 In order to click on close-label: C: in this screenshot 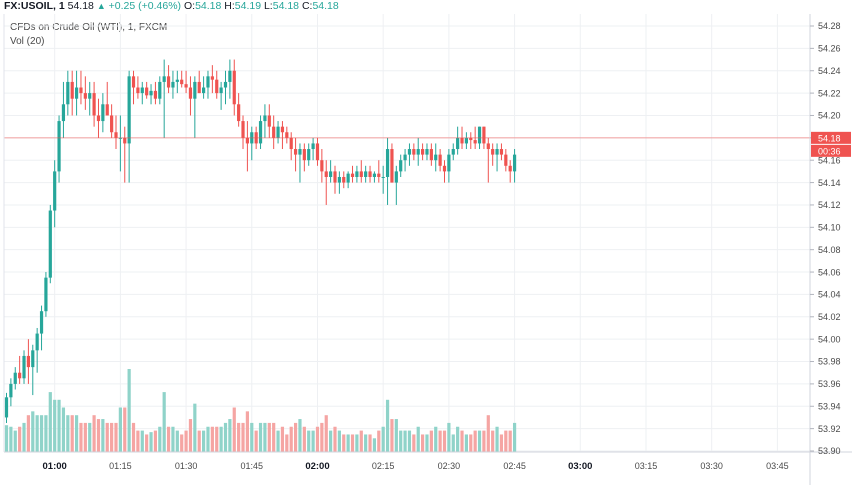, I will do `click(307, 6)`.